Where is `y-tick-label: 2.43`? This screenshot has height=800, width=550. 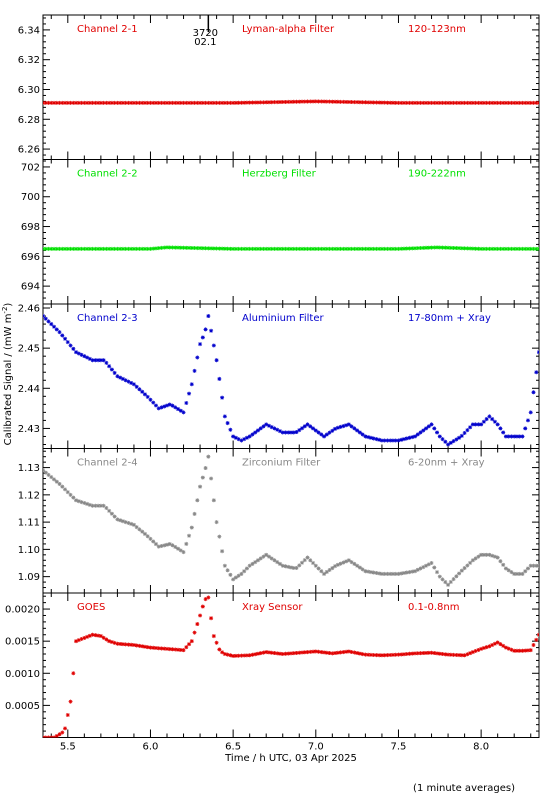 y-tick-label: 2.43 is located at coordinates (29, 429).